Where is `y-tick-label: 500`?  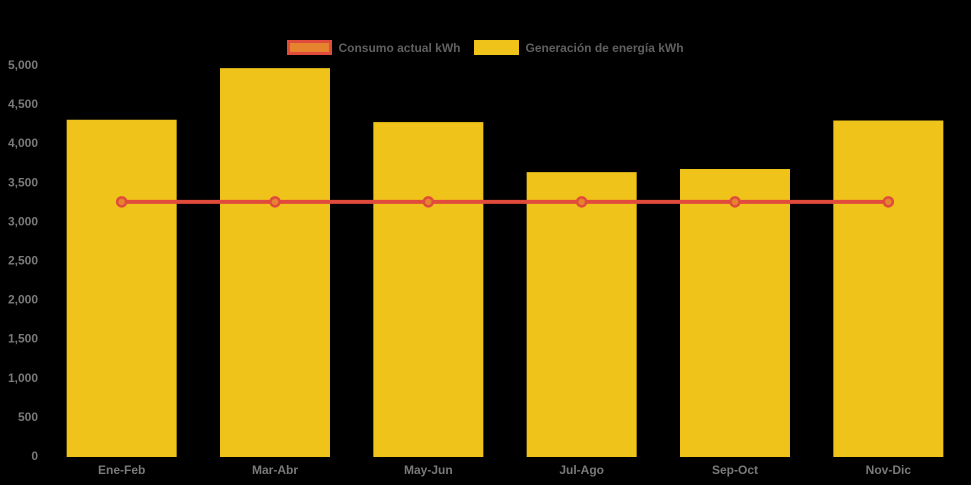 y-tick-label: 500 is located at coordinates (28, 417).